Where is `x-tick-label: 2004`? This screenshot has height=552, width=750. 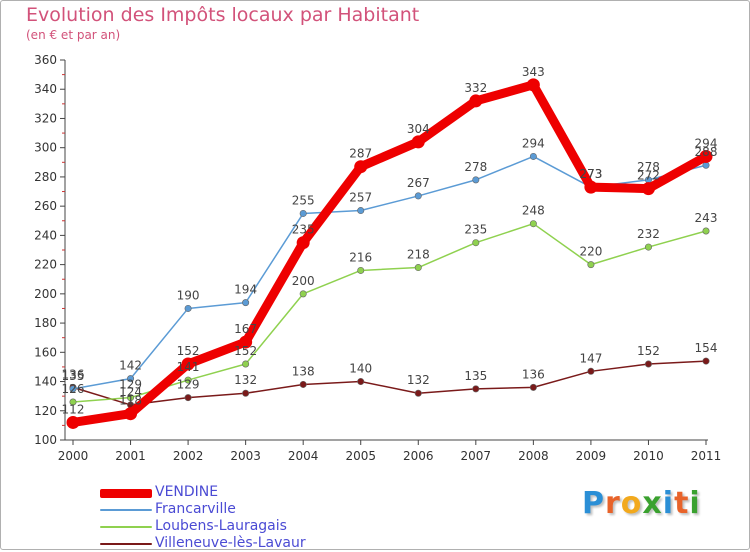 x-tick-label: 2004 is located at coordinates (303, 456).